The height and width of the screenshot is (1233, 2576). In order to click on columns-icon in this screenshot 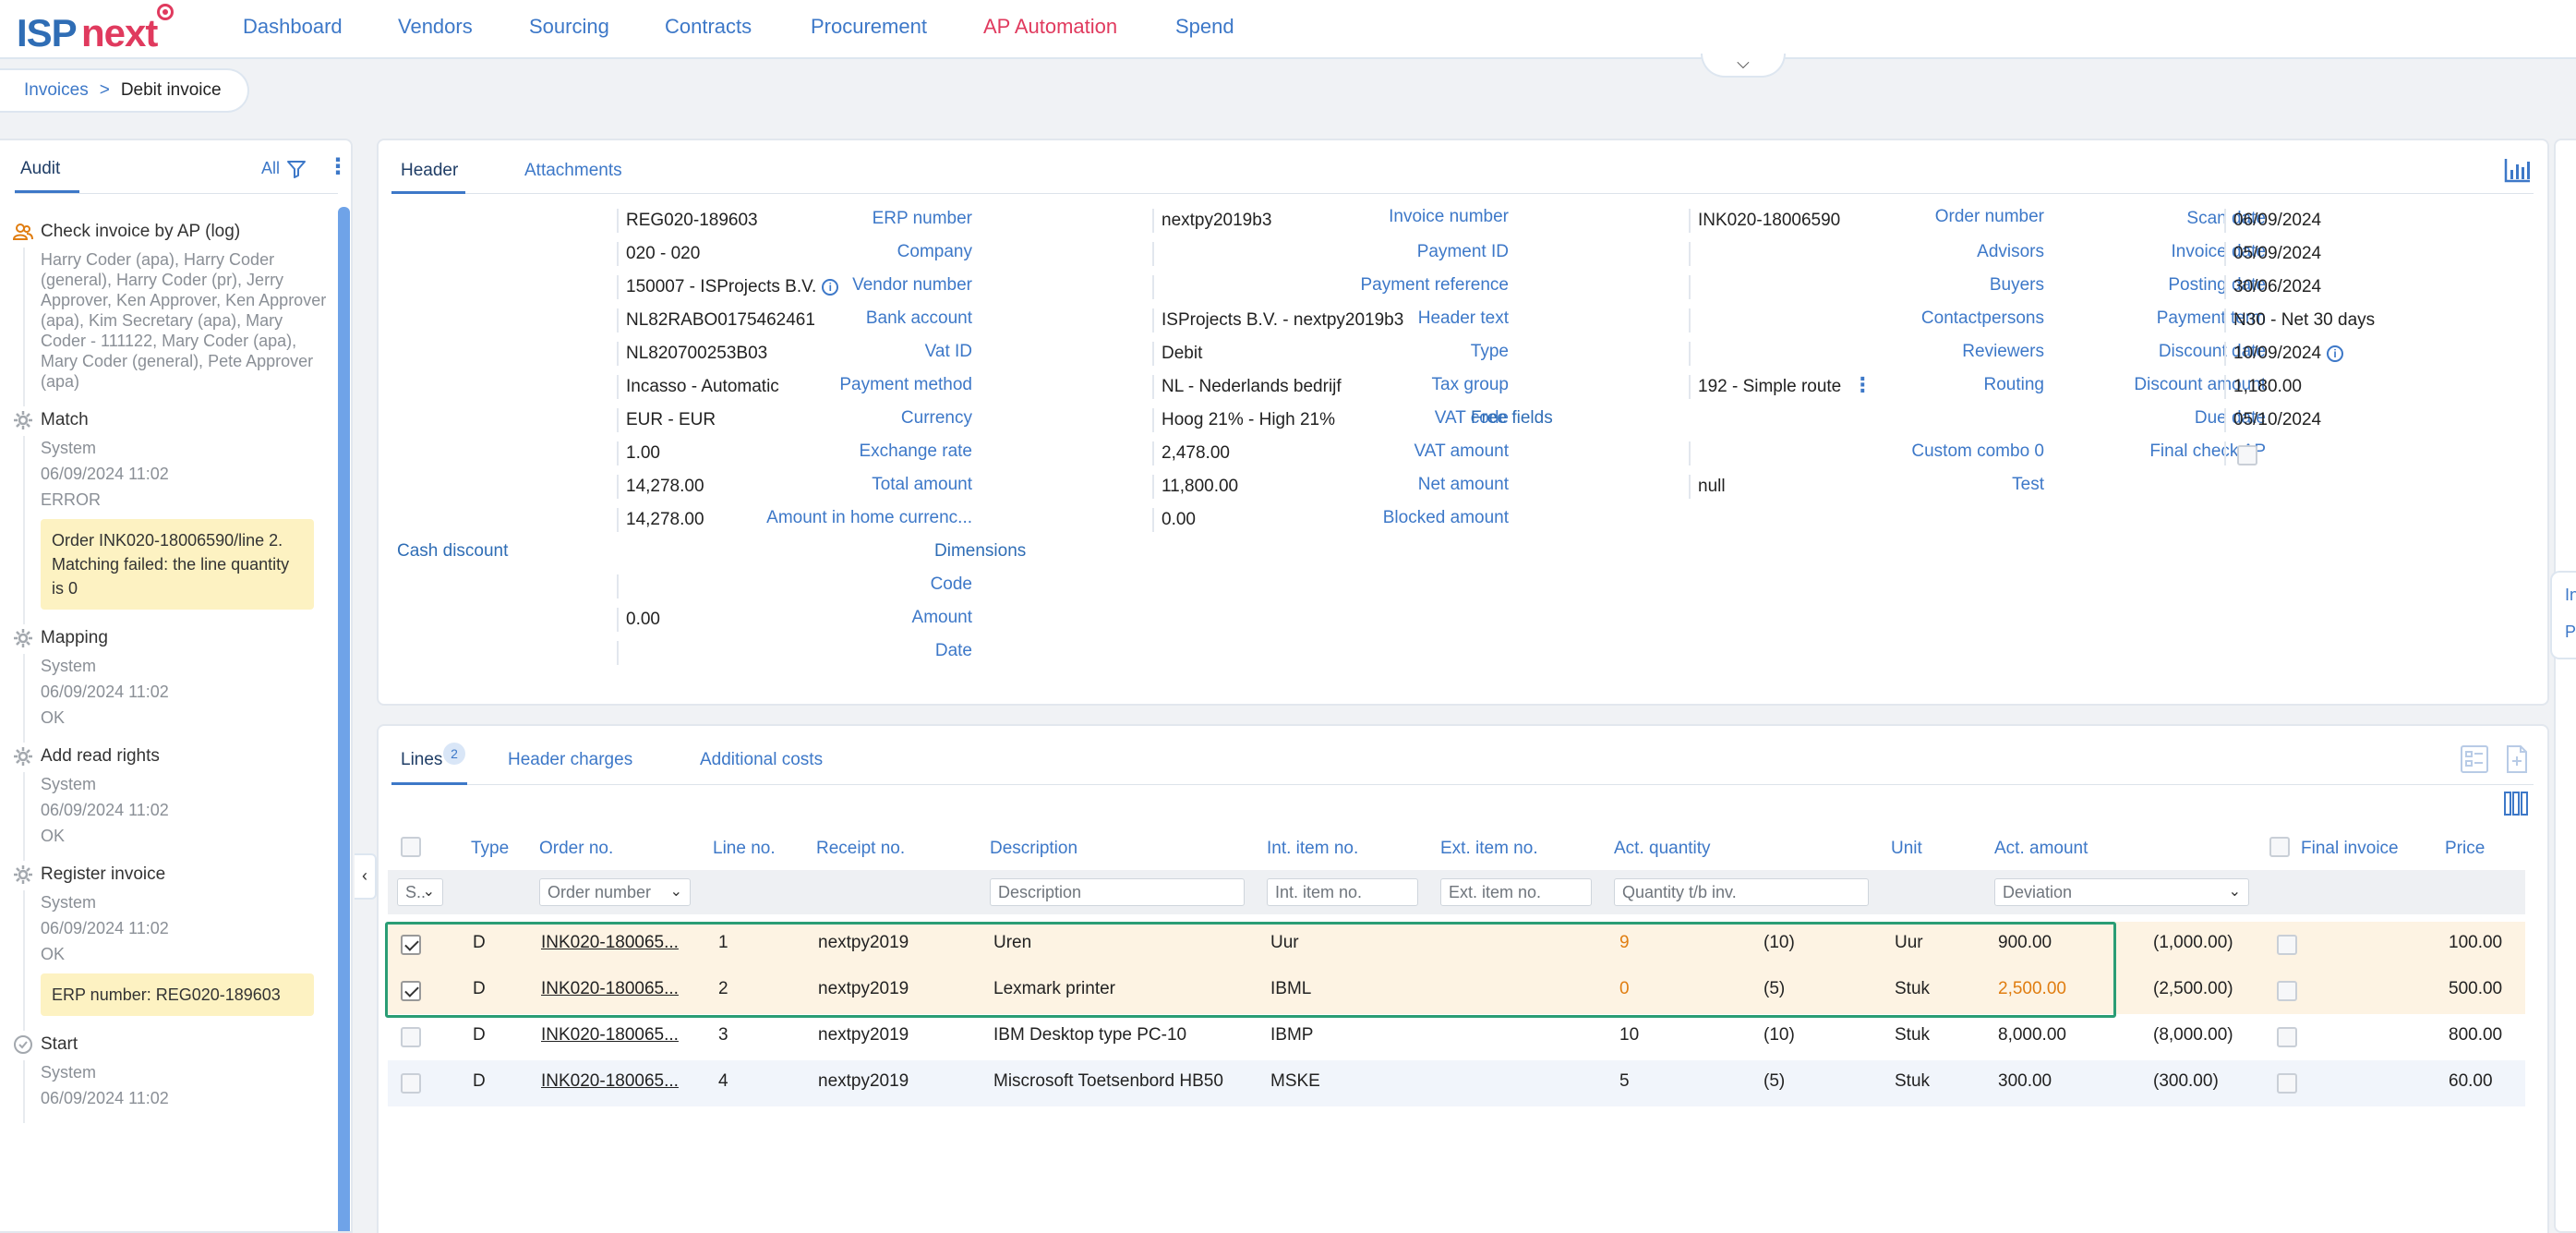, I will do `click(2516, 803)`.